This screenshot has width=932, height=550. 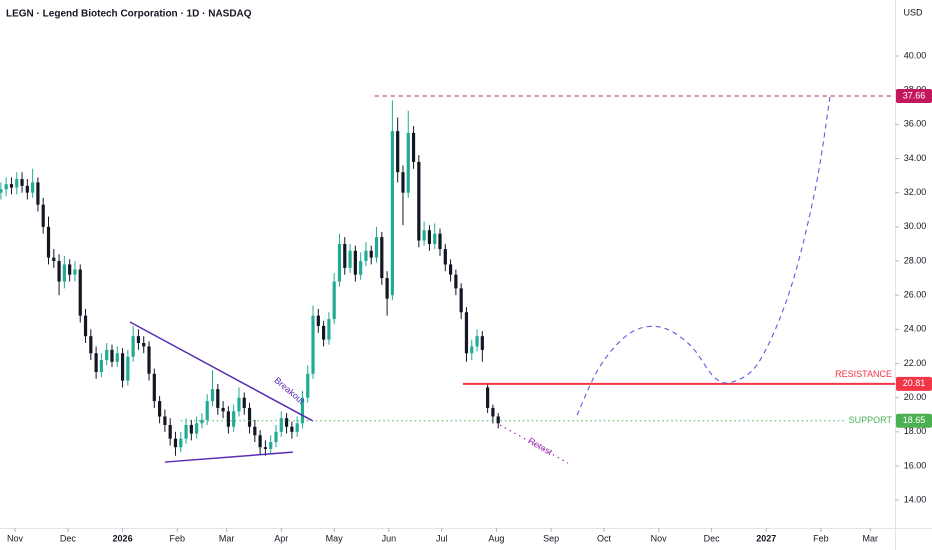 What do you see at coordinates (915, 363) in the screenshot?
I see `y-tick-label: 22.00` at bounding box center [915, 363].